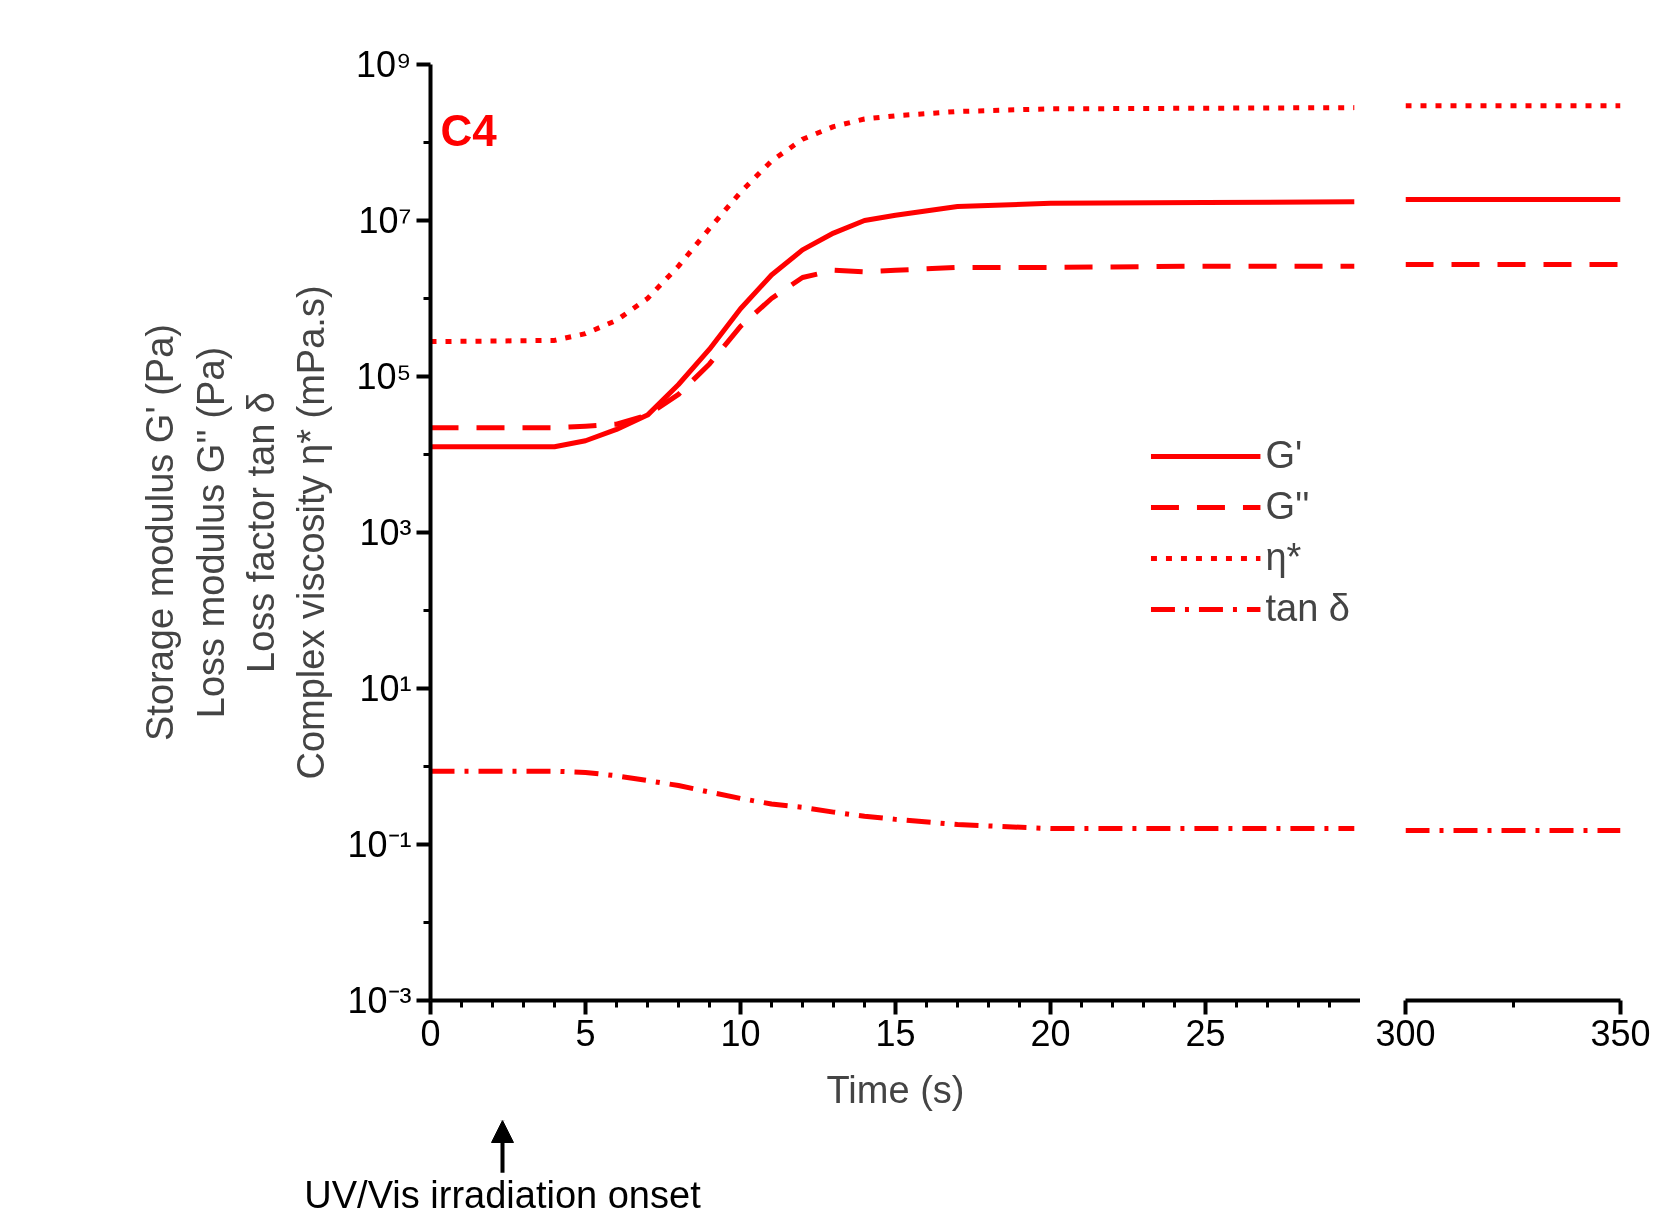 This screenshot has height=1229, width=1671. Describe the element at coordinates (379, 1000) in the screenshot. I see `y-tick-label: 10⁻³` at that location.